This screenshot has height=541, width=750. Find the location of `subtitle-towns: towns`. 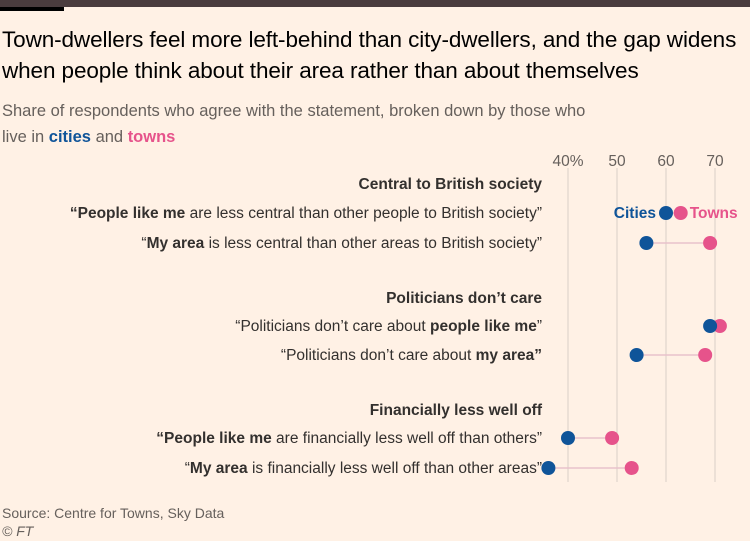

subtitle-towns: towns is located at coordinates (151, 137).